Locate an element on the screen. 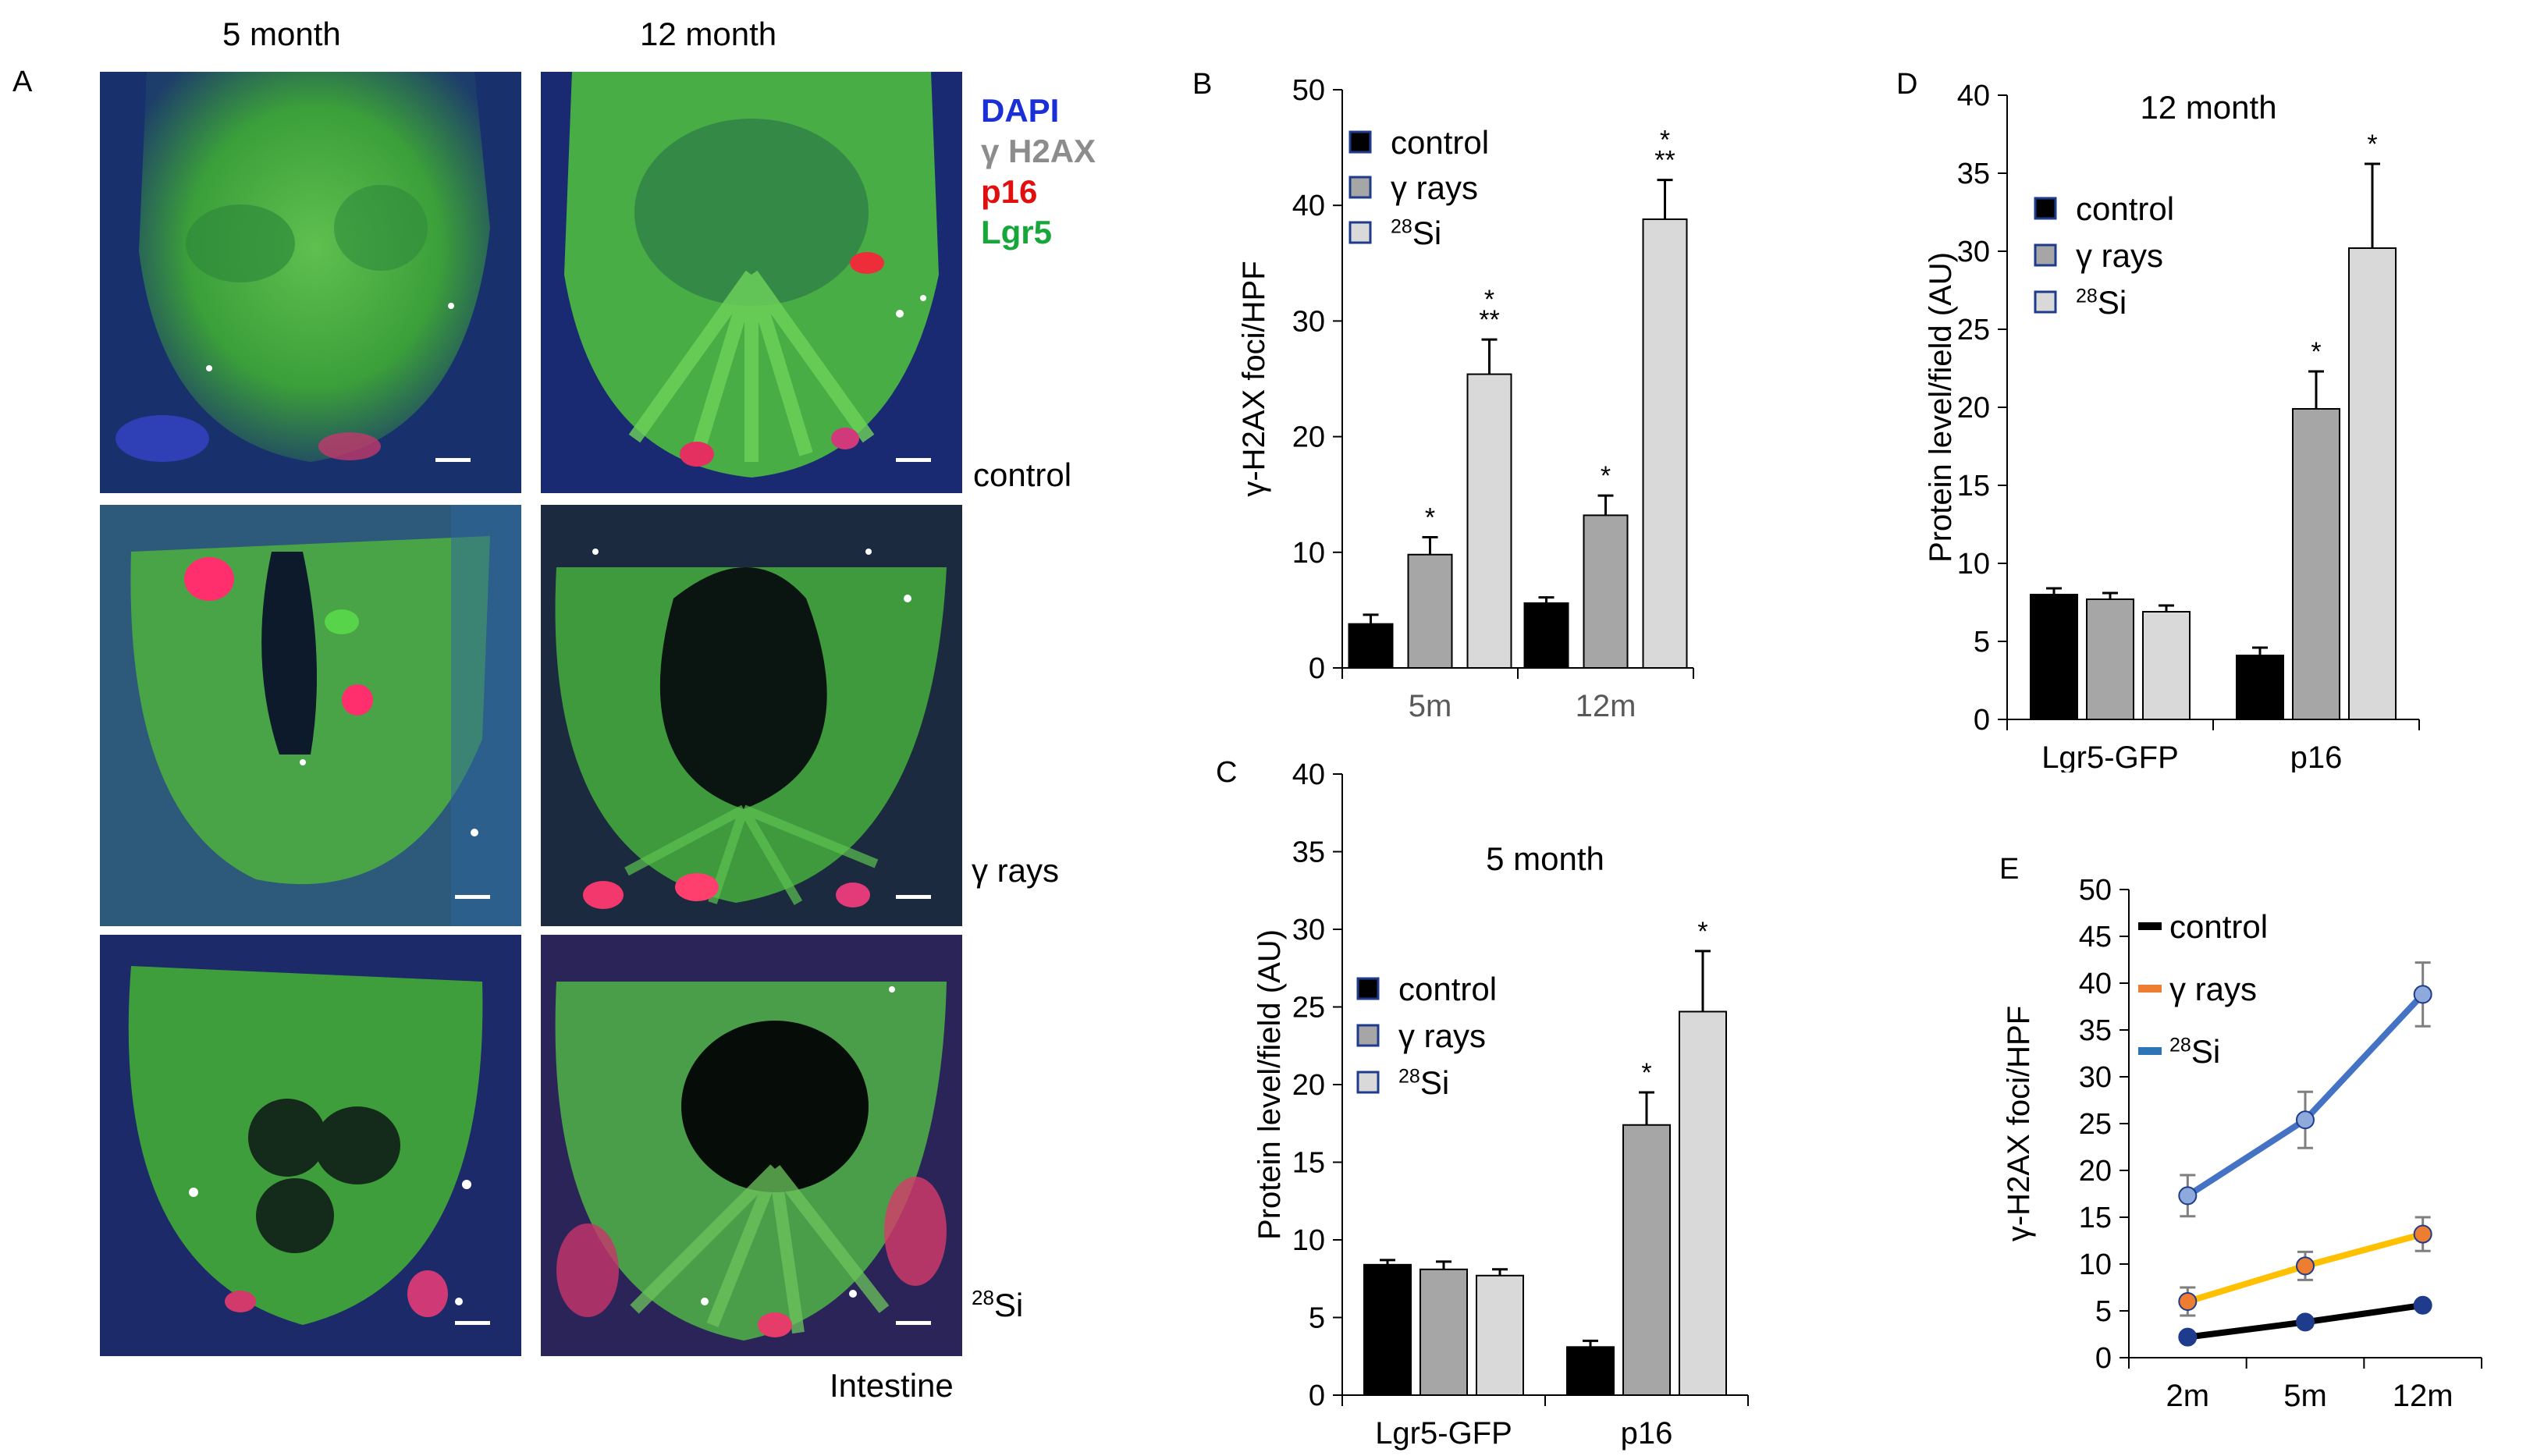 The image size is (2537, 1456). point-28si-12m is located at coordinates (2422, 994).